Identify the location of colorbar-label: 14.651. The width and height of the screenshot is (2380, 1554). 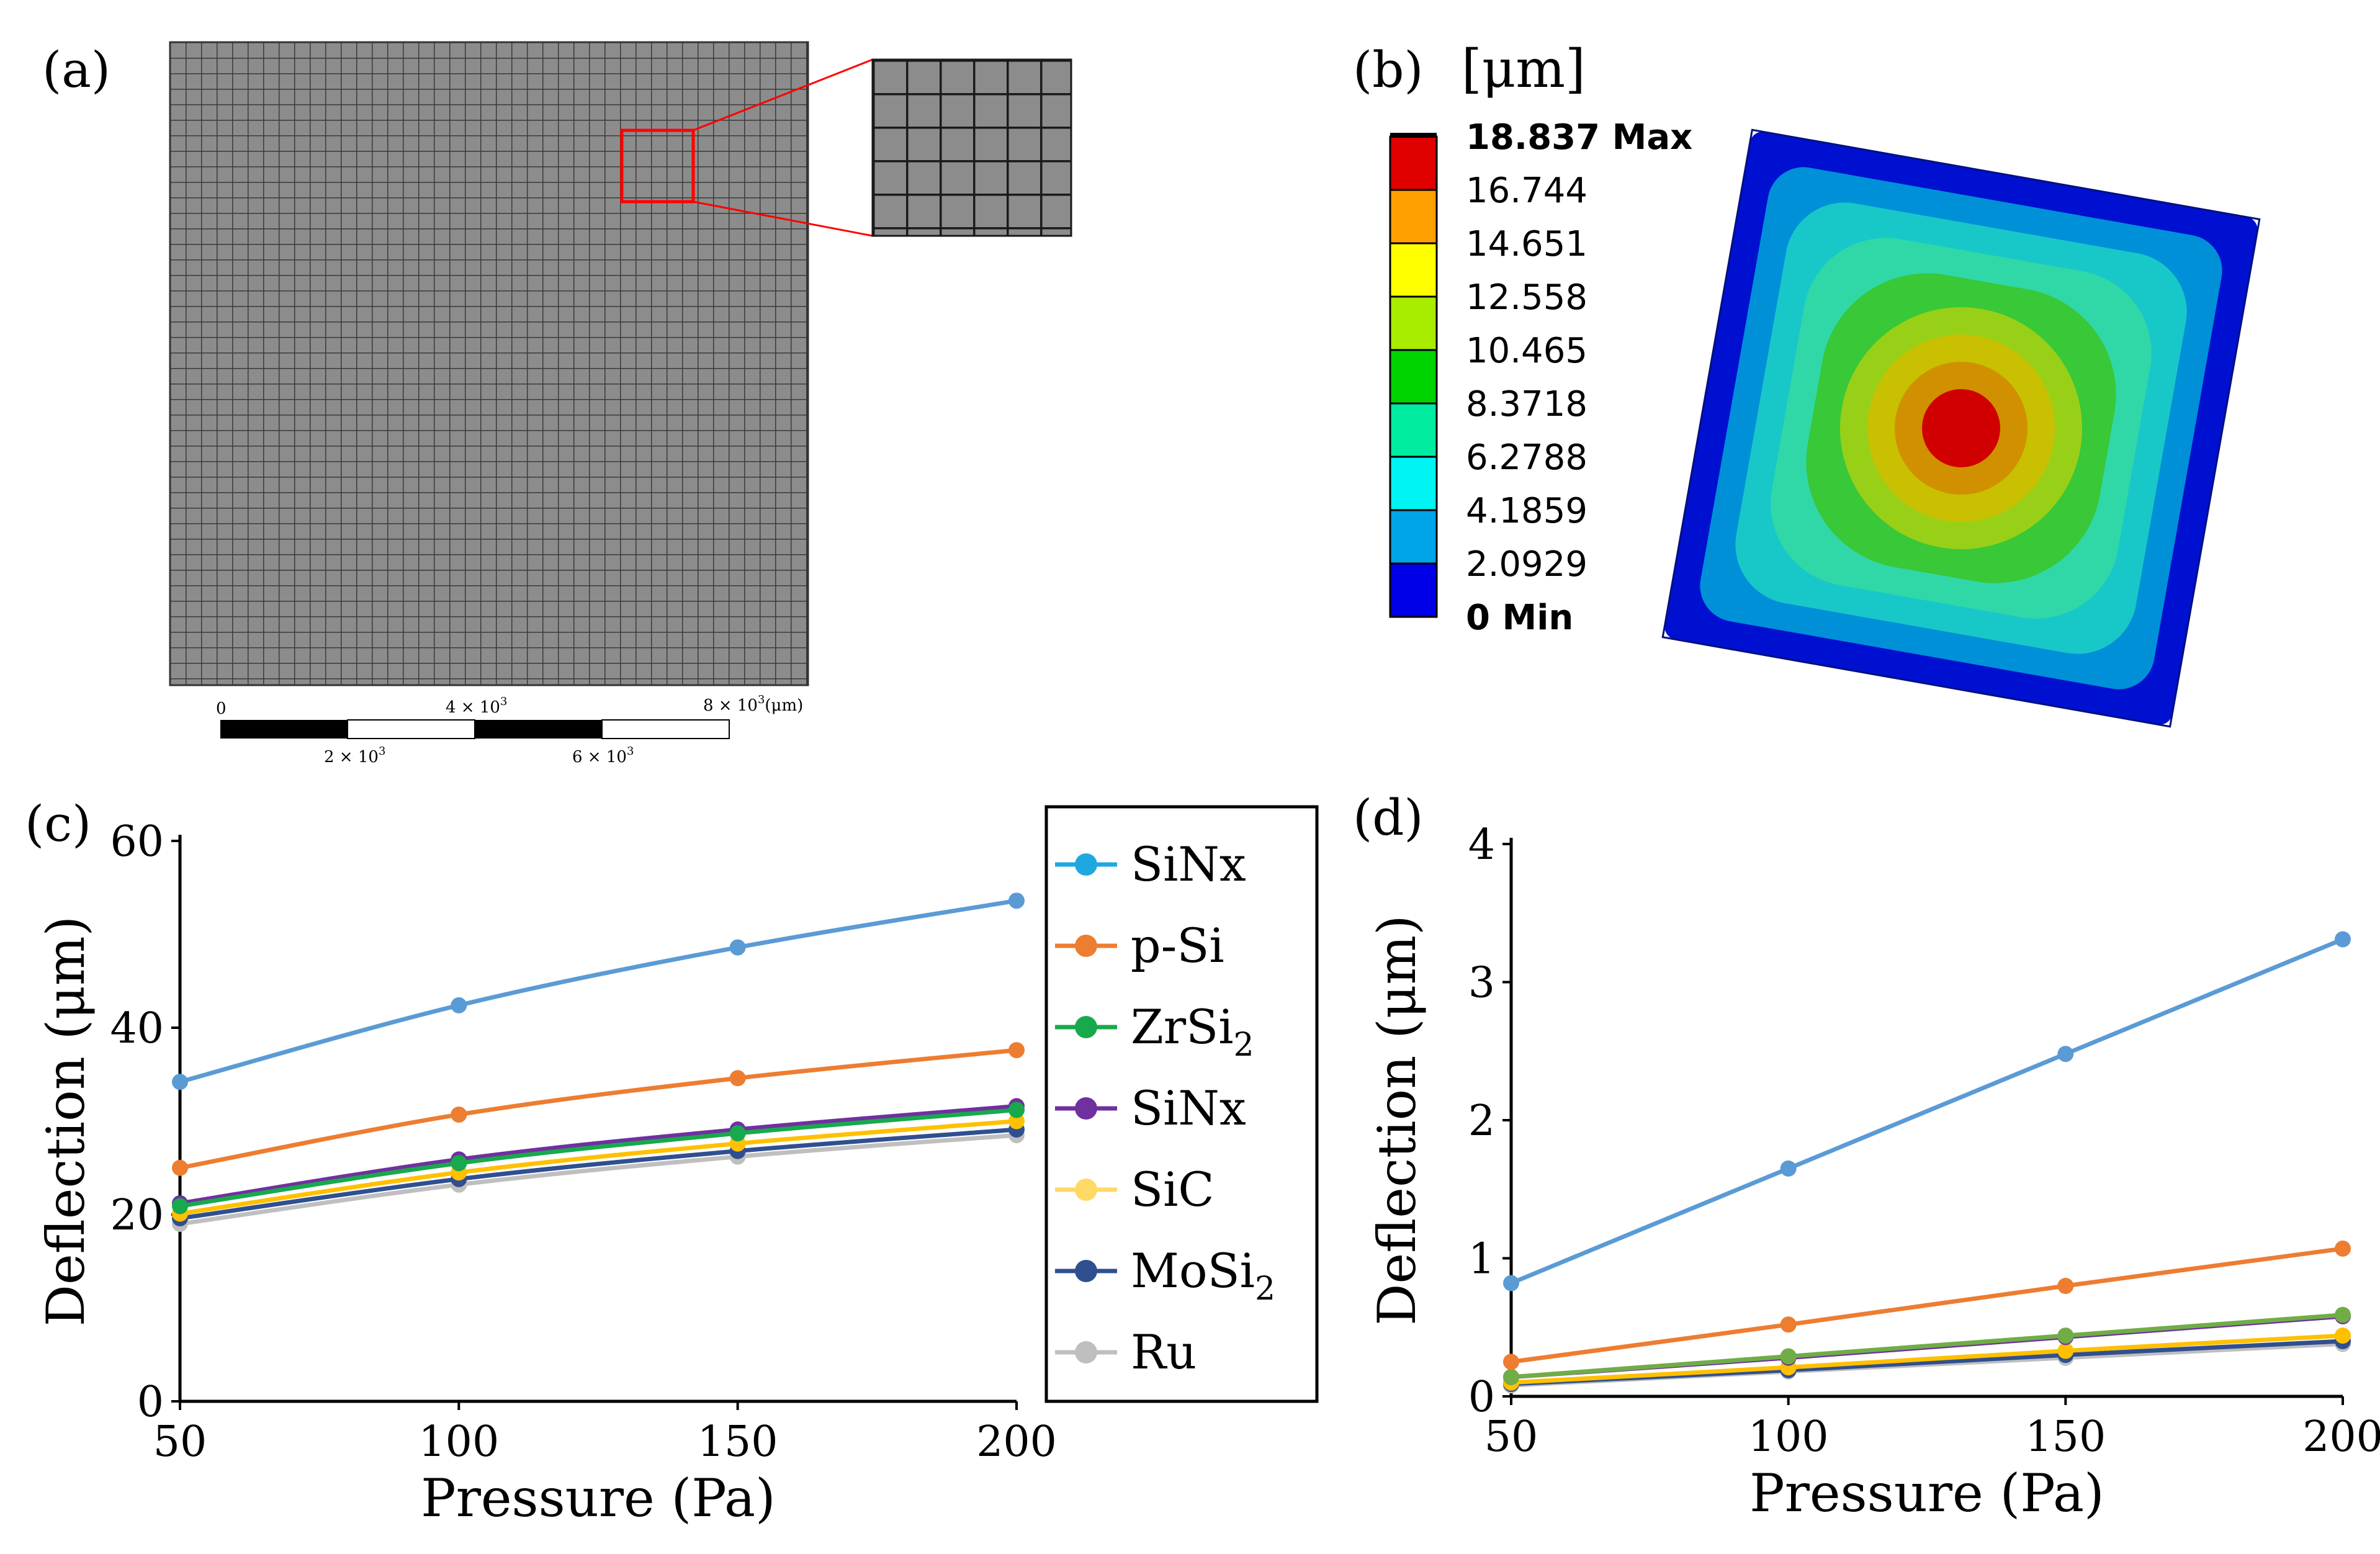
(1526, 244).